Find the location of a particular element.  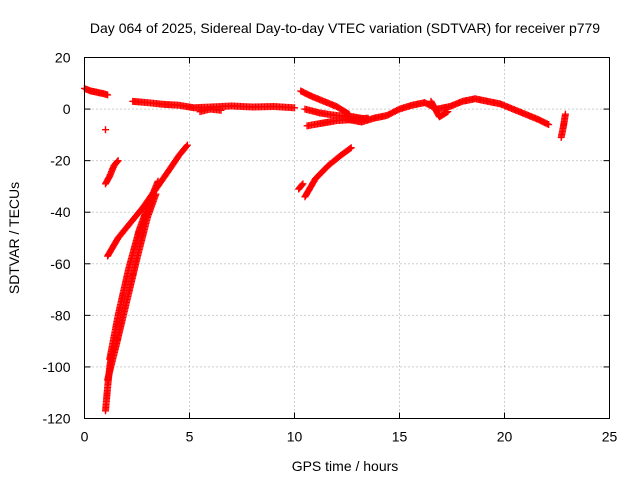

x-tick-label: 15 is located at coordinates (400, 437).